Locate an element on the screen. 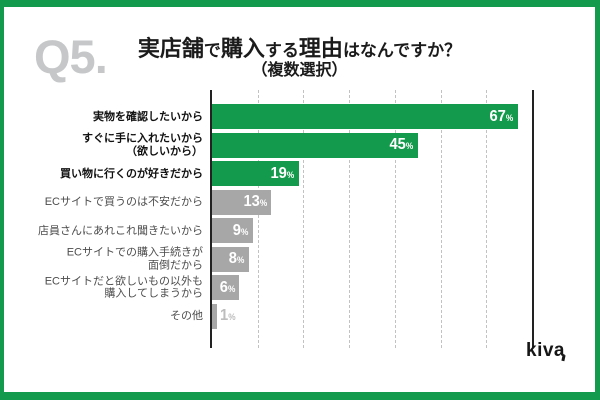  title-segment: 購入 is located at coordinates (242, 48).